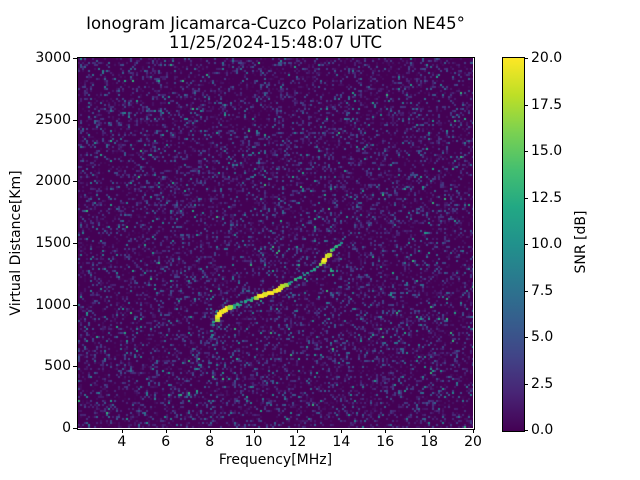 Image resolution: width=640 pixels, height=480 pixels. What do you see at coordinates (122, 442) in the screenshot?
I see `x-tick-label: 4` at bounding box center [122, 442].